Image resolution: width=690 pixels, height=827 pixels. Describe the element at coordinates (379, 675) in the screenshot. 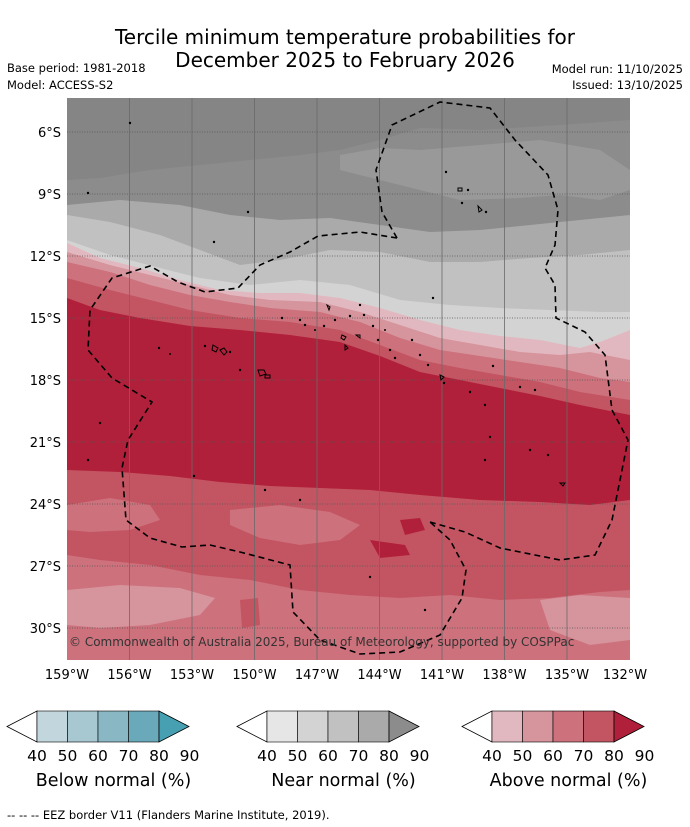

I see `lon-label: 144°W` at that location.